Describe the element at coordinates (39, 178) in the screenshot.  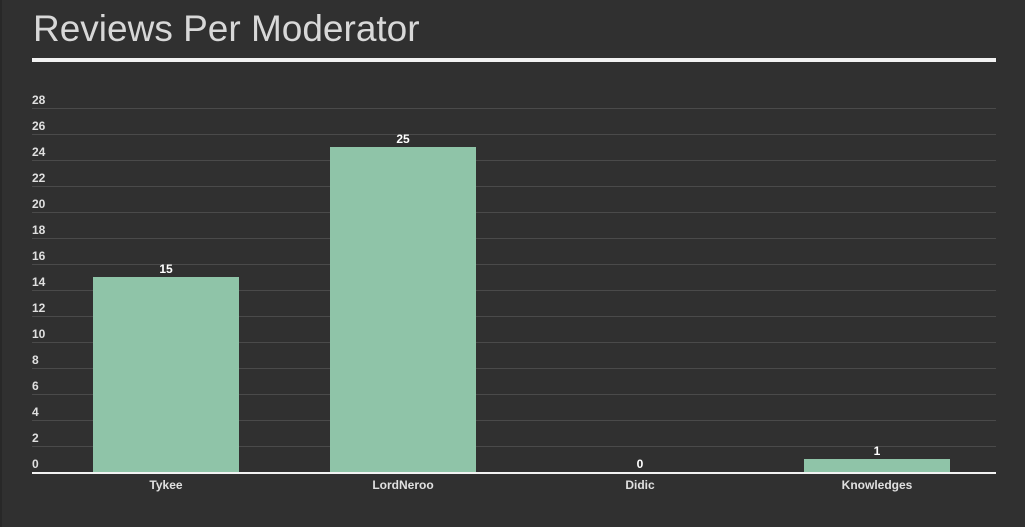
I see `y-tick-label: 22` at that location.